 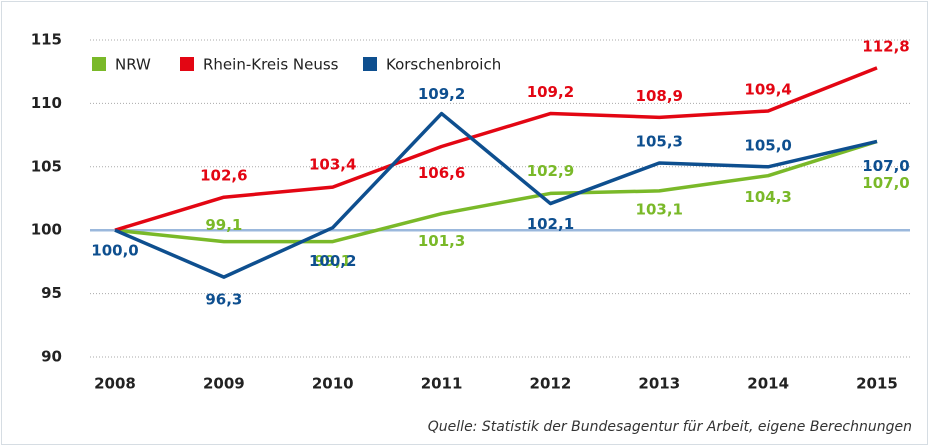 I want to click on data-label: 103,1, so click(x=659, y=209).